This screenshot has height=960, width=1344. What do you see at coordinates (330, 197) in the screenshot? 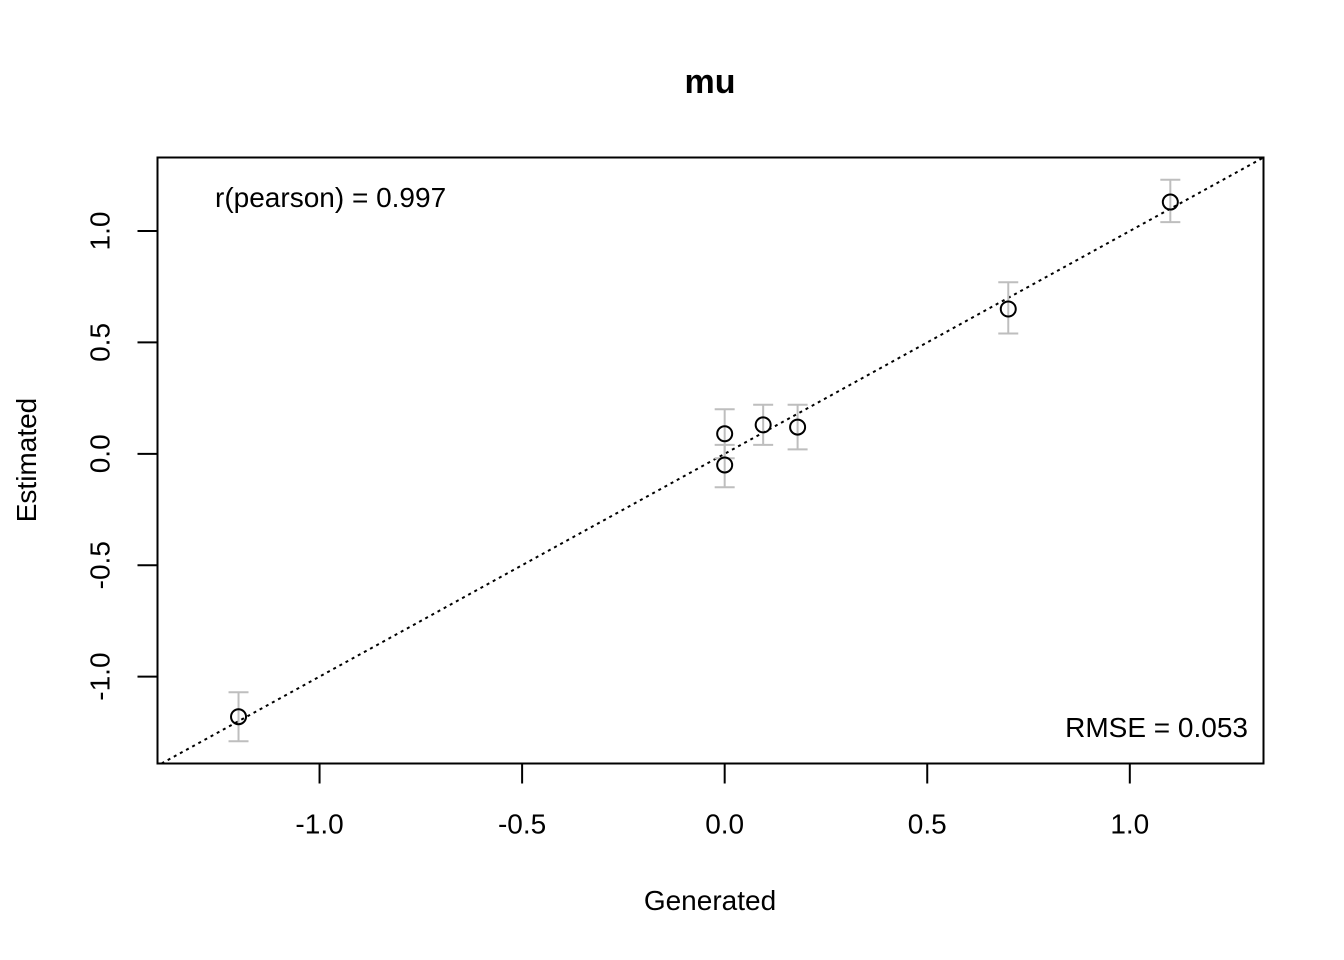
I see `pearson-annotation: r(pearson) = 0.997` at bounding box center [330, 197].